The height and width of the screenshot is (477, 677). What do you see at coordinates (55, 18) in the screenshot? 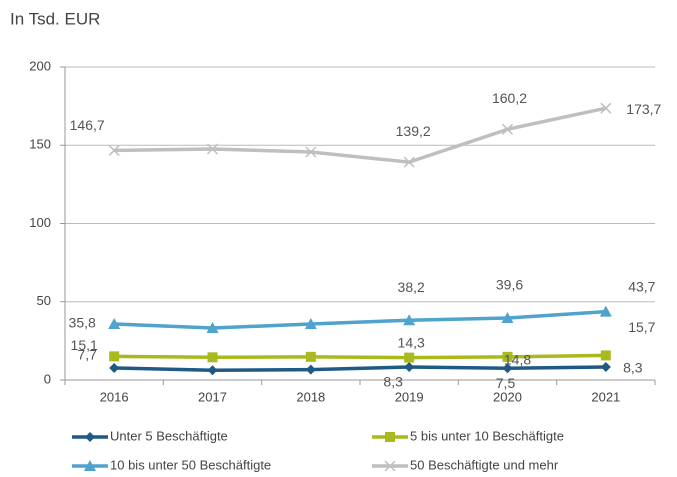
I see `chart-title: In Tsd. EUR` at bounding box center [55, 18].